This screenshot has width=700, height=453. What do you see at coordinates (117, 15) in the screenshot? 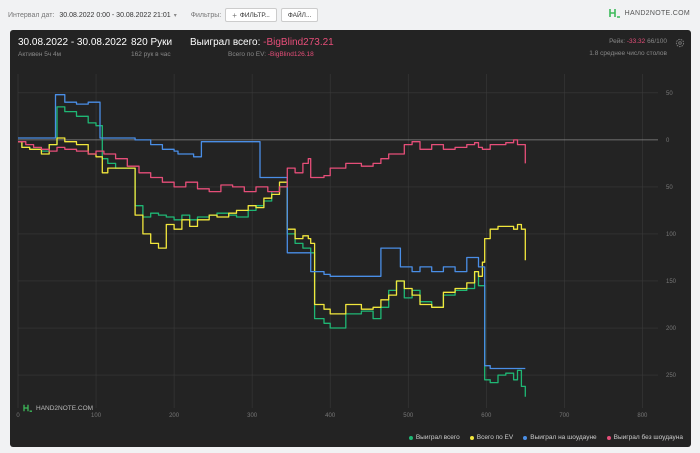
I see `date-range-selector: 30.08.2022 0:00 - 30.08.2022 21:01 ▾` at bounding box center [117, 15].